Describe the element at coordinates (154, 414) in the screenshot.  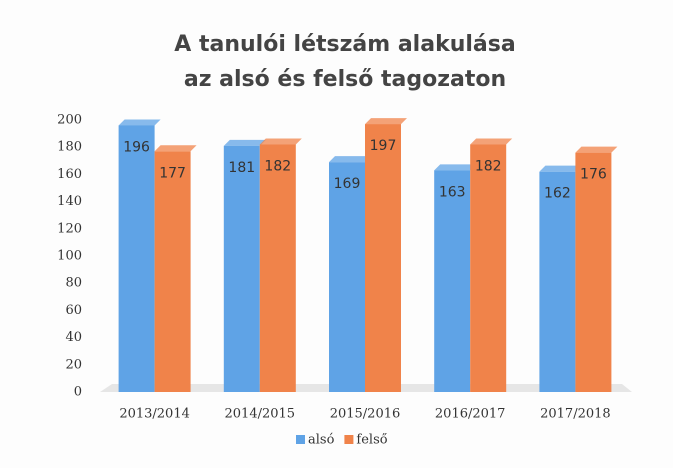
I see `x-tick-label: 2013/2014` at that location.